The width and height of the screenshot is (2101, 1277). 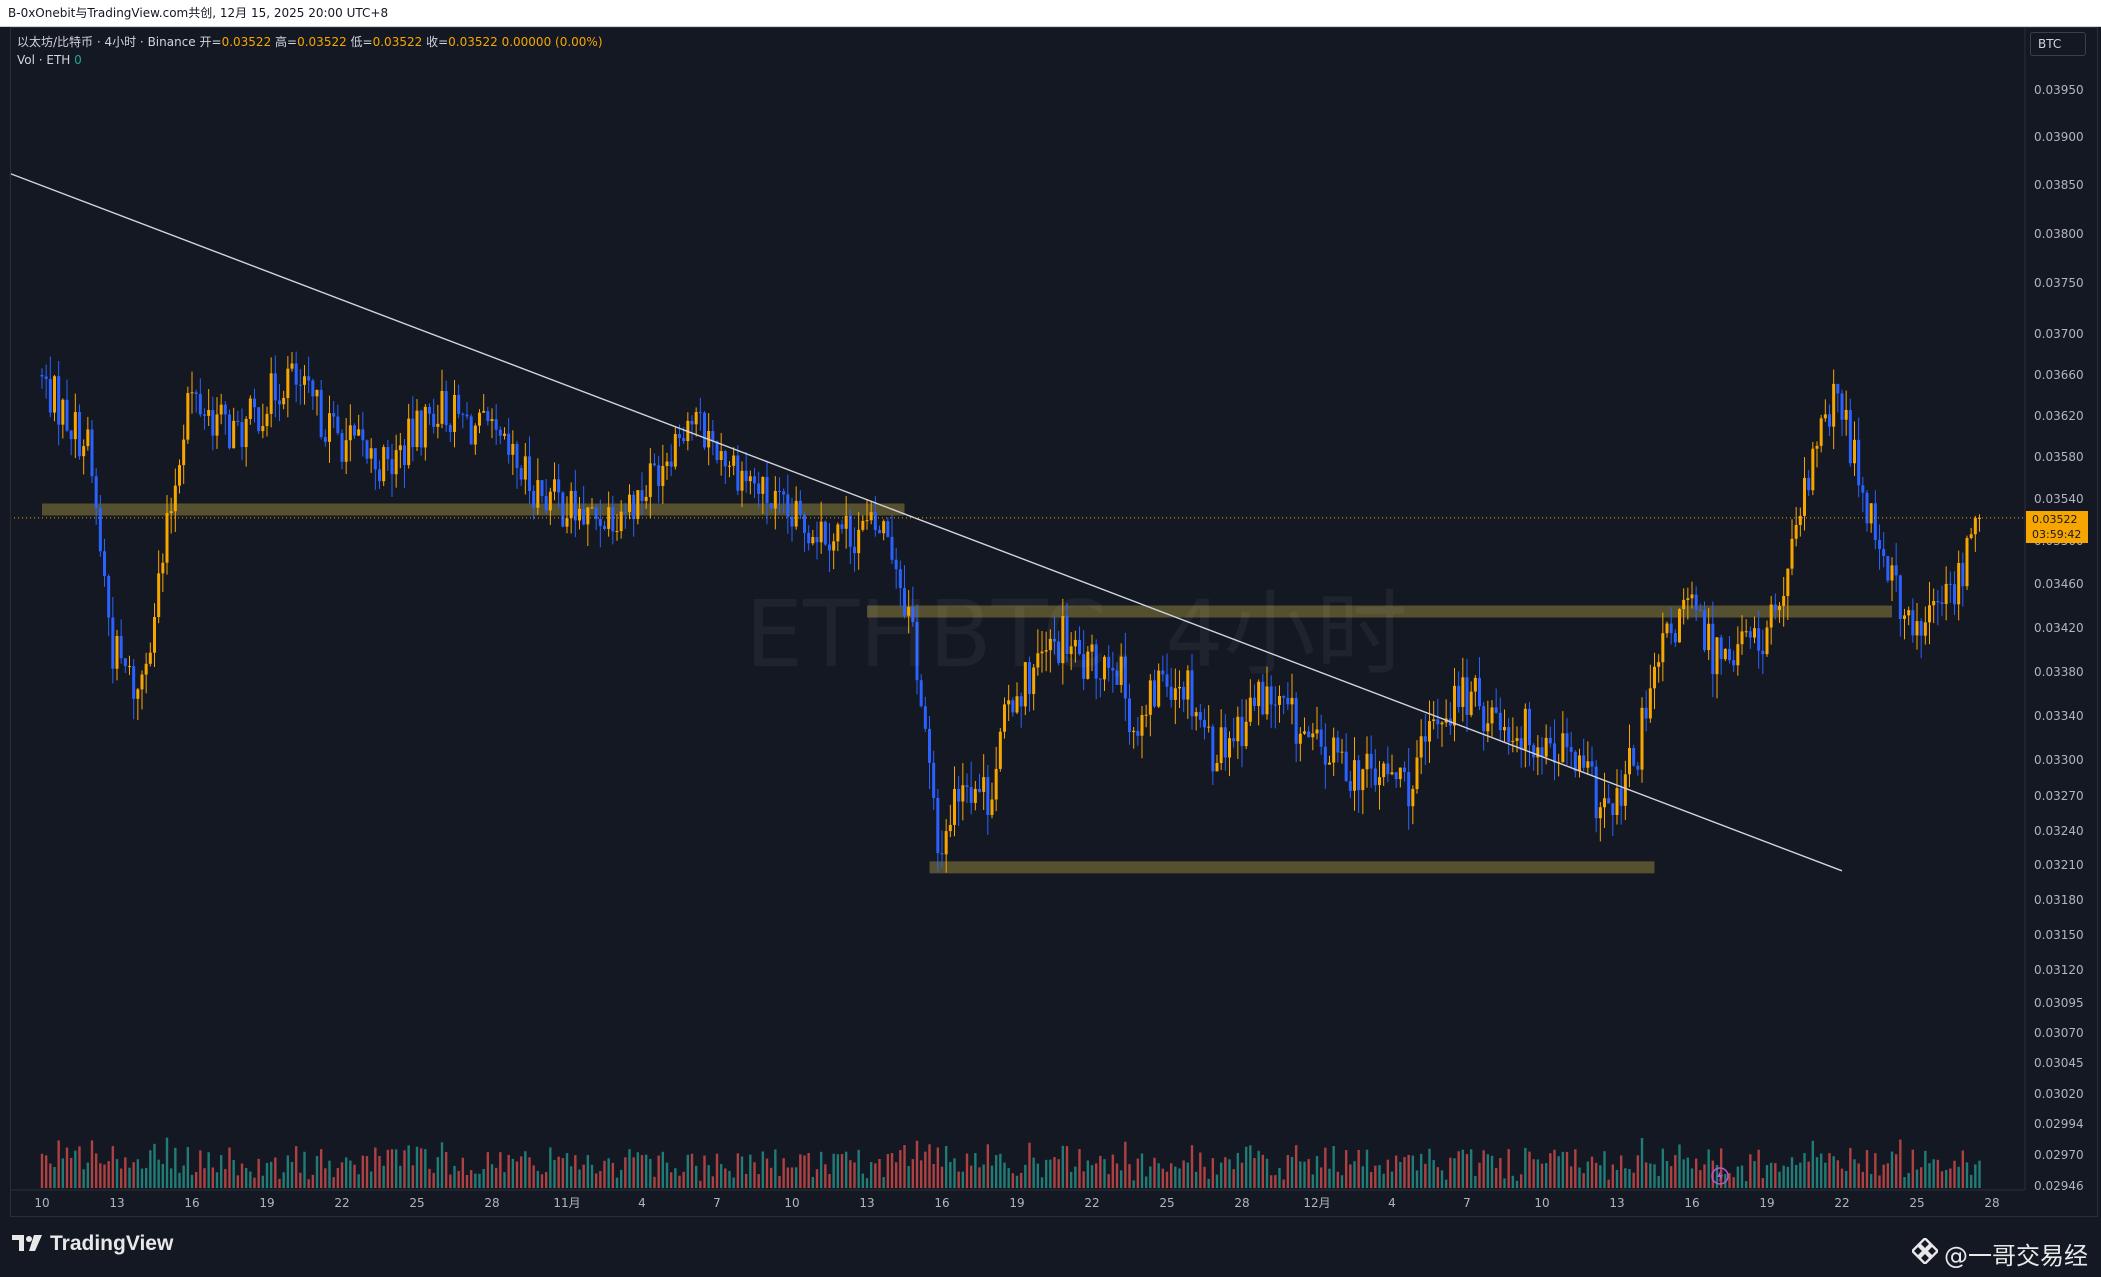 I want to click on price-tick-label: 0.03270, so click(x=2059, y=796).